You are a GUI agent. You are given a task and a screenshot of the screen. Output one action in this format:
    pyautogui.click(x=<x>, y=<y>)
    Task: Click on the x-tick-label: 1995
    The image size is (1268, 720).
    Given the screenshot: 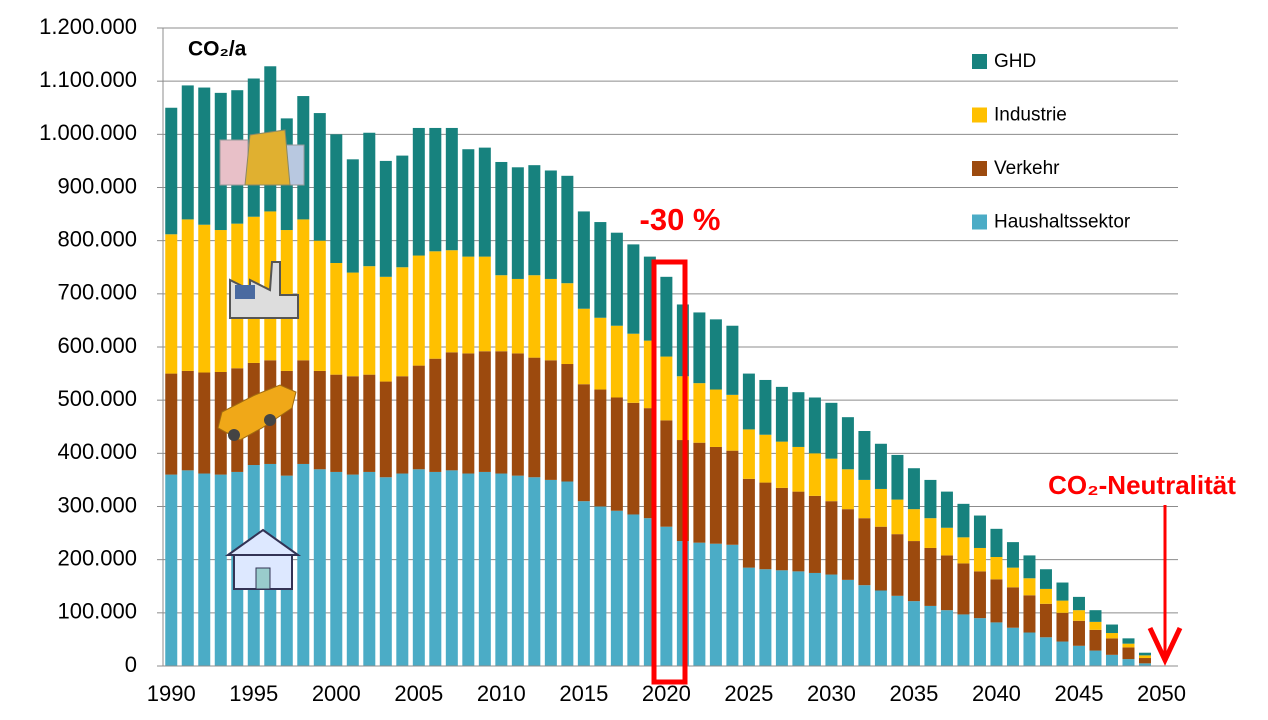 What is the action you would take?
    pyautogui.click(x=253, y=693)
    